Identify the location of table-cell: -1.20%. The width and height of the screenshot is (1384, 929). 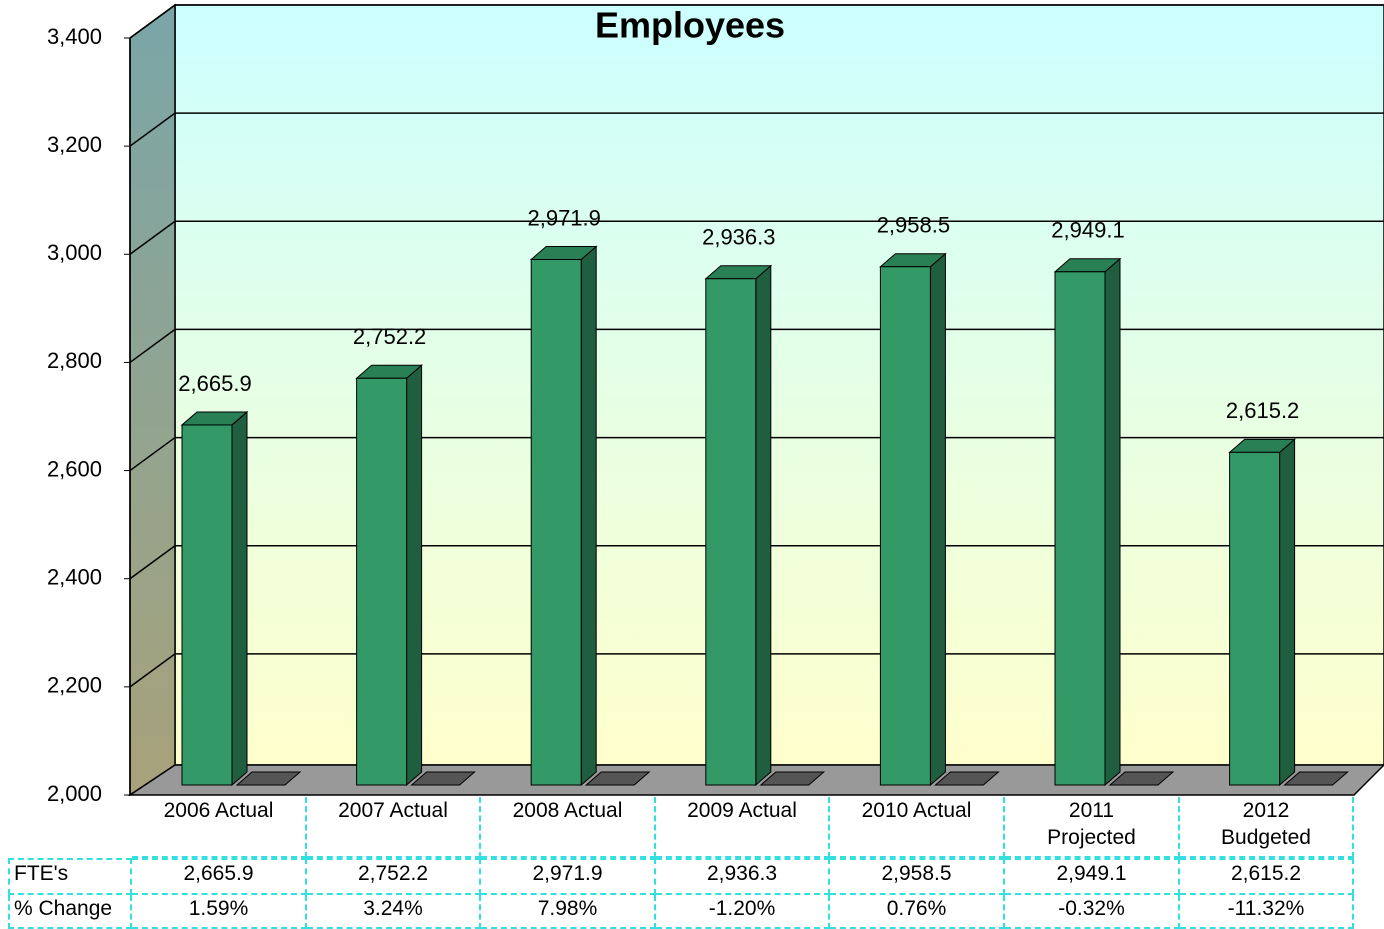
(743, 912).